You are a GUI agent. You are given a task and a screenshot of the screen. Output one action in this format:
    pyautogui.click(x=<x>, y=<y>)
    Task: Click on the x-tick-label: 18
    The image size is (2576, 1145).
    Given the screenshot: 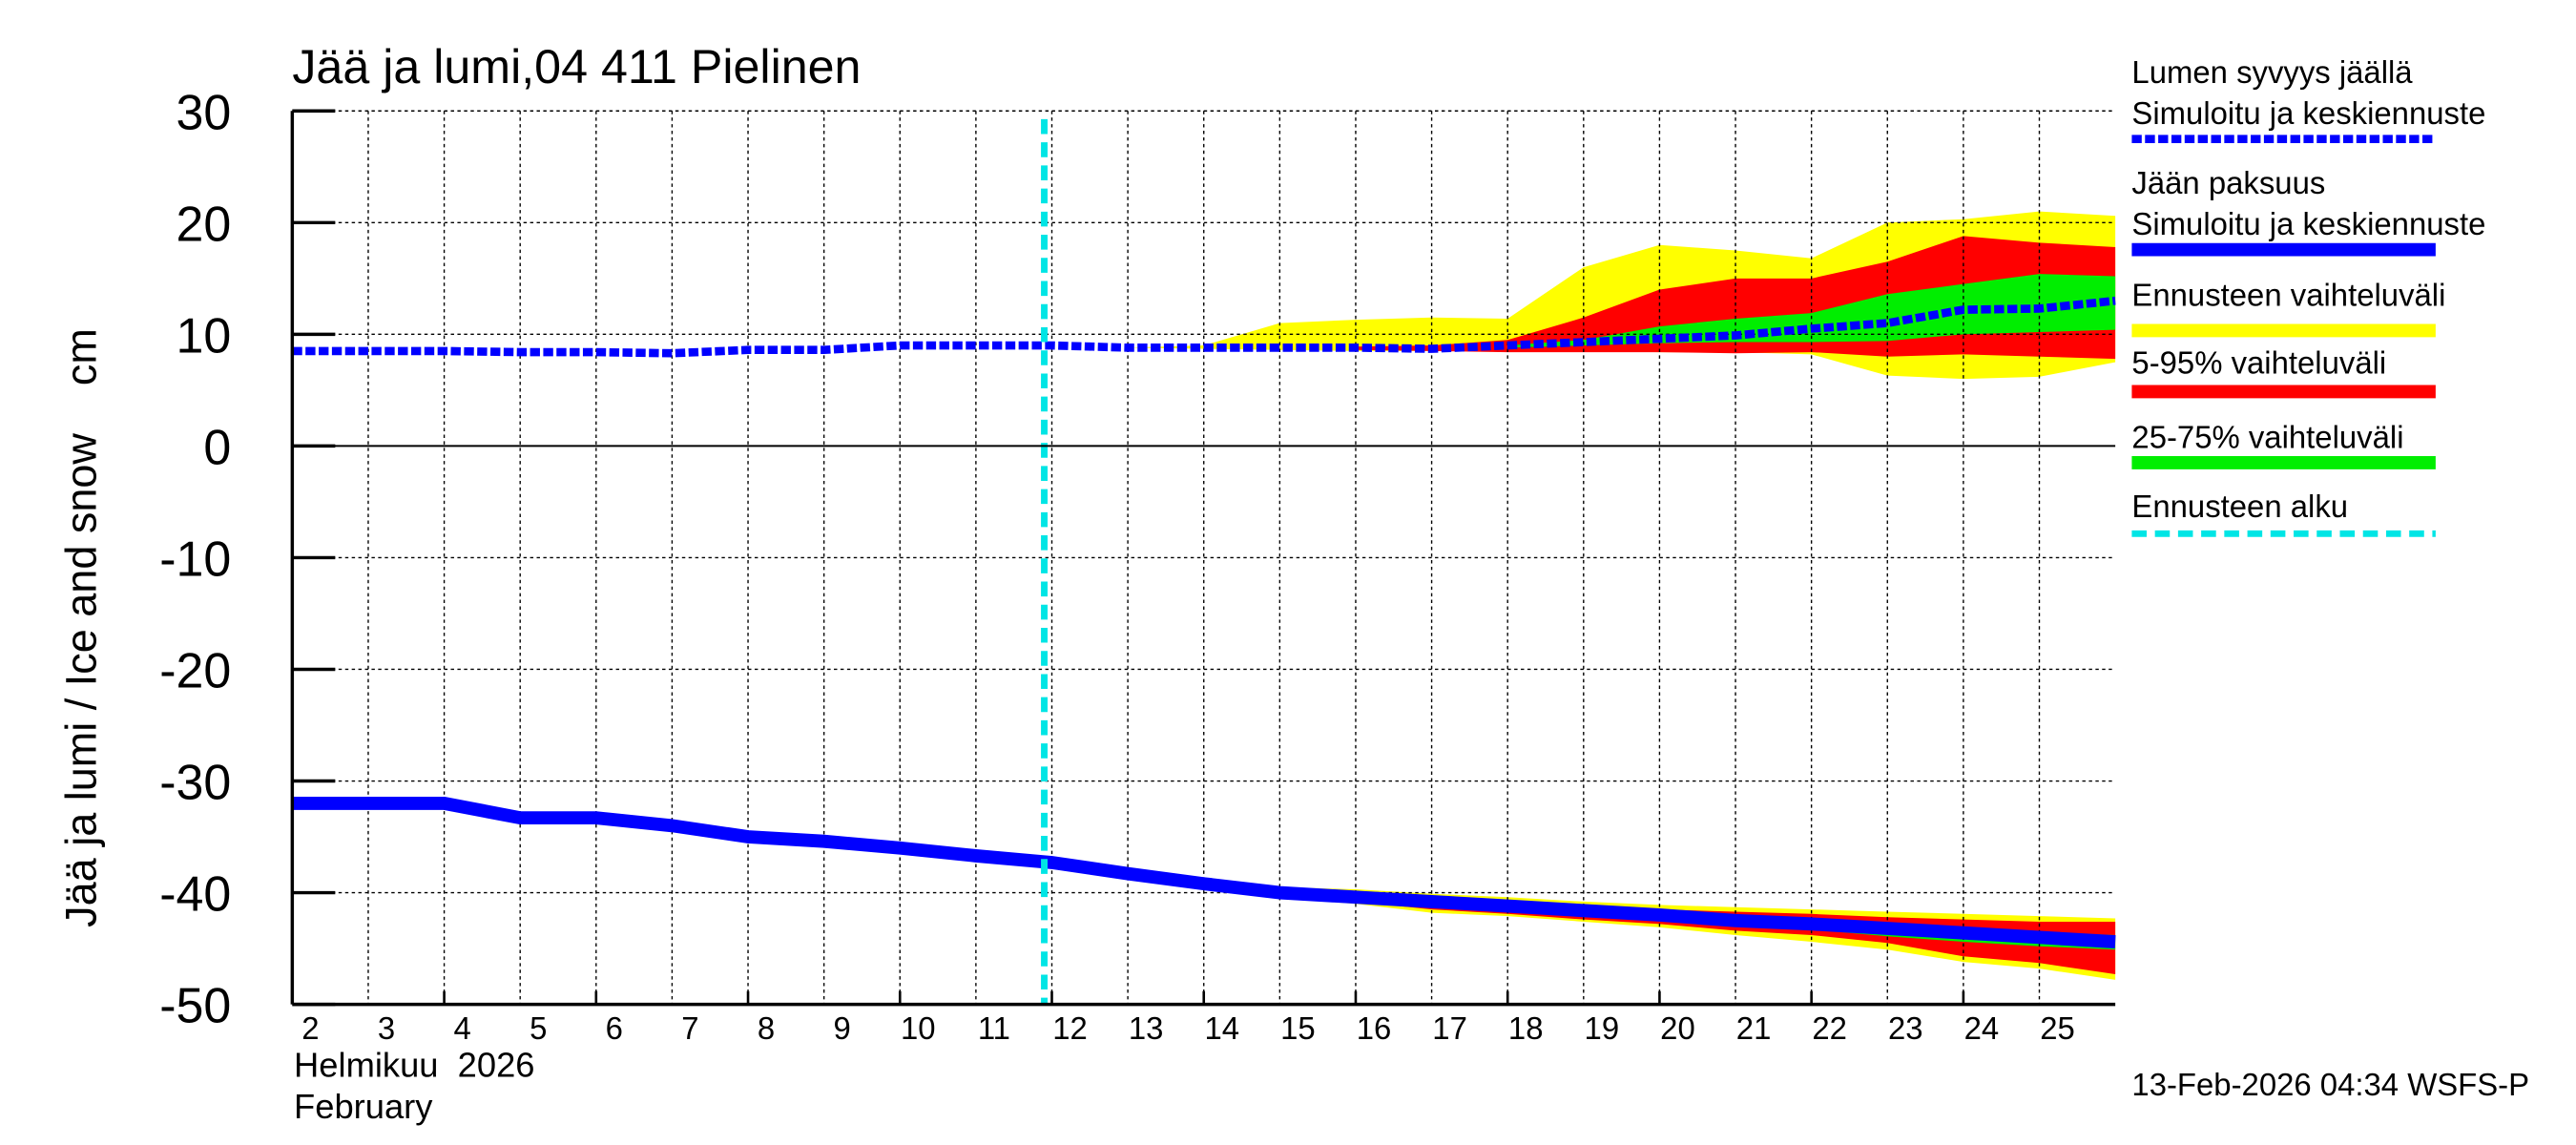 What is the action you would take?
    pyautogui.click(x=1526, y=1028)
    